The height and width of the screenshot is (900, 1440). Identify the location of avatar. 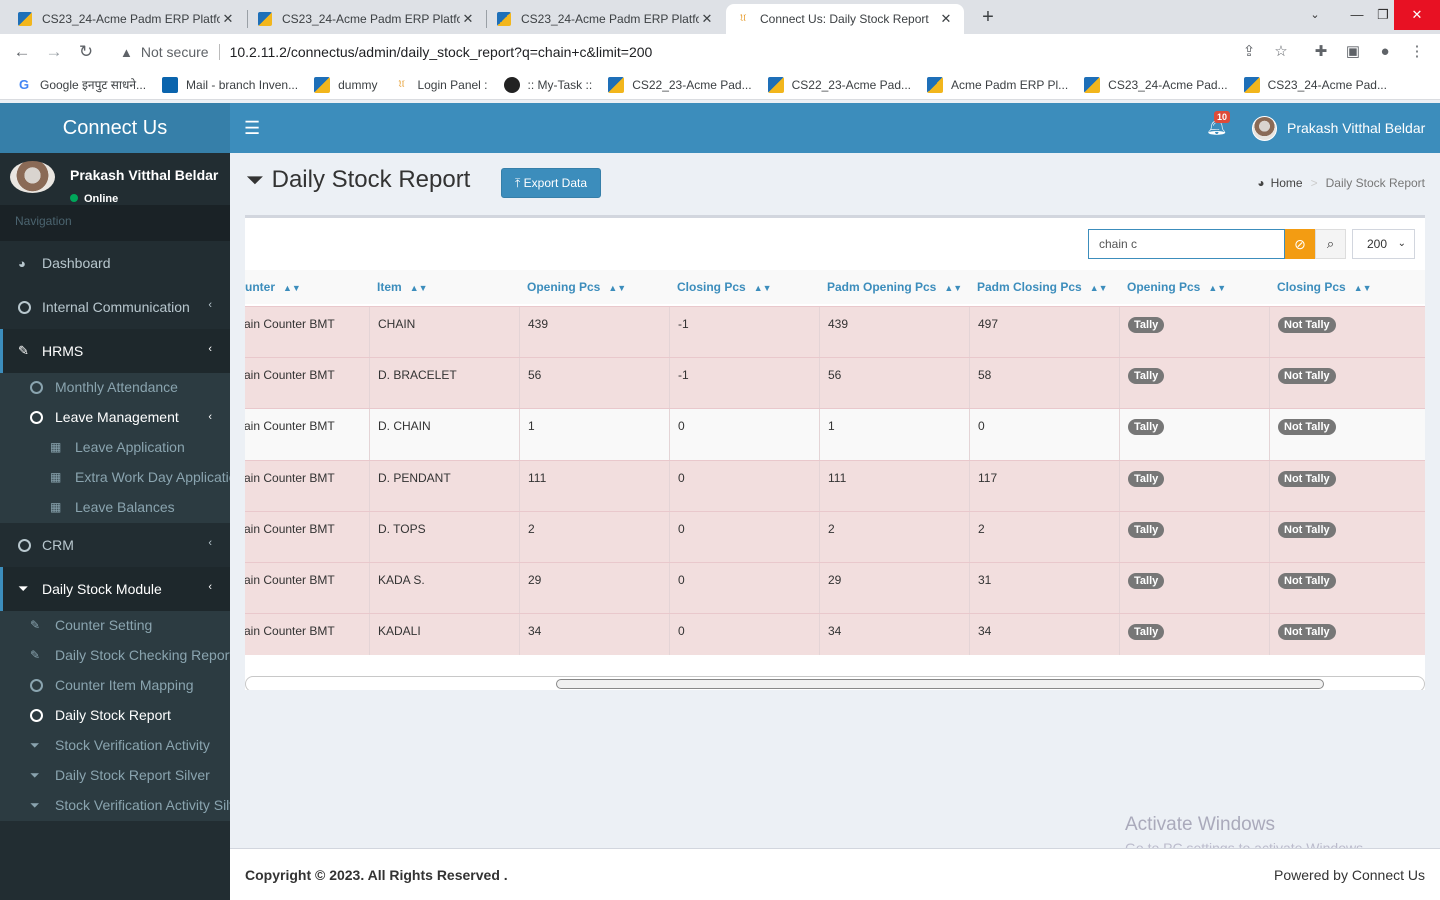
(1264, 128).